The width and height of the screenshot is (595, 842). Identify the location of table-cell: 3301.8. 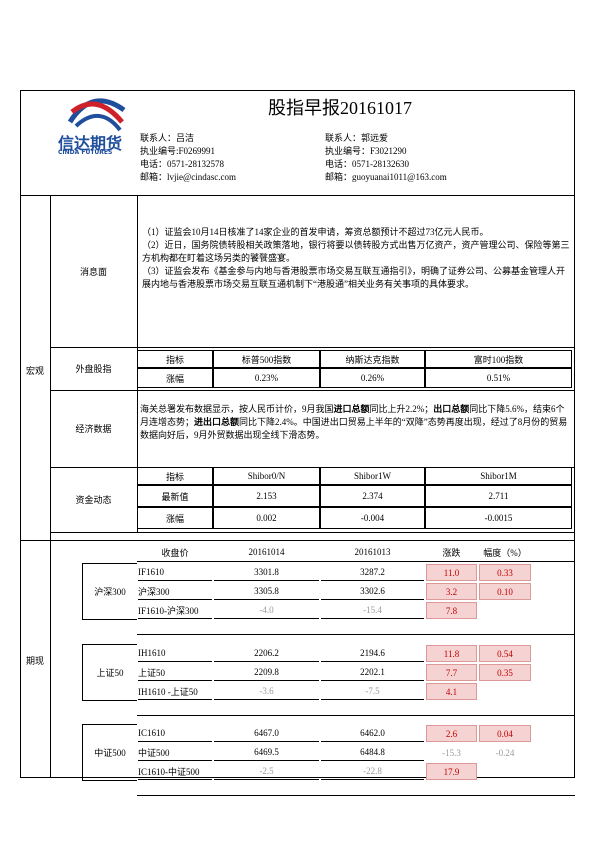
(266, 572).